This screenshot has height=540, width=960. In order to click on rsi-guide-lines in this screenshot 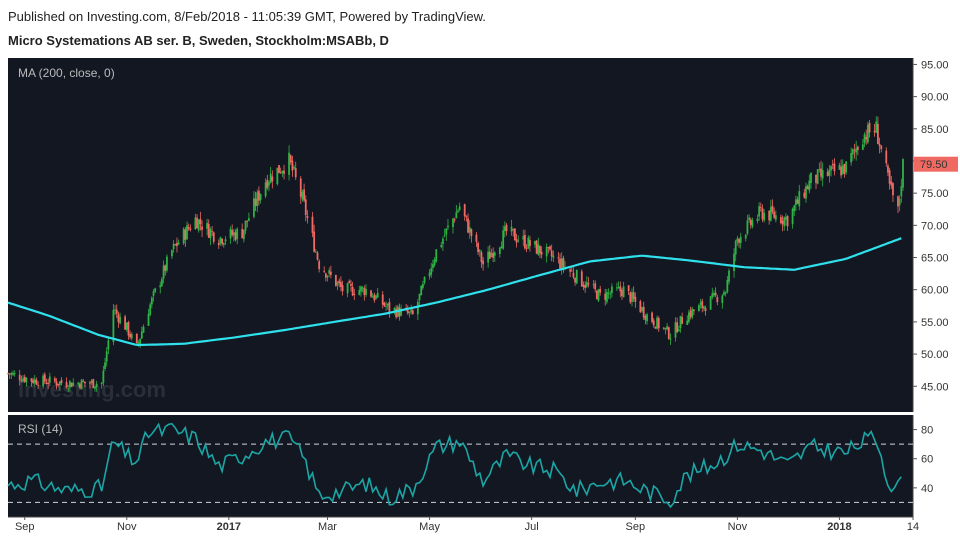, I will do `click(460, 473)`.